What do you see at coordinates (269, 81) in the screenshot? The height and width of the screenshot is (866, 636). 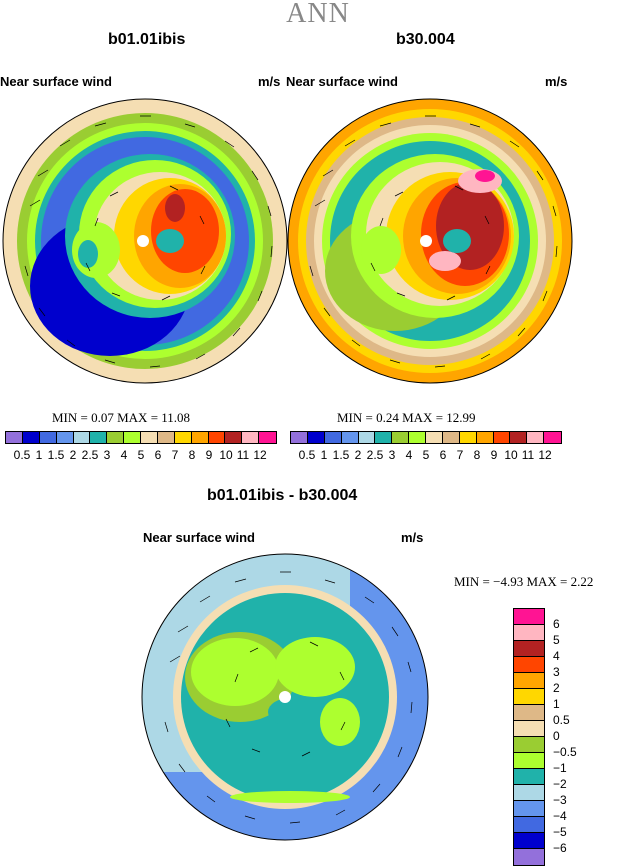 I see `left-units-label: m/s` at bounding box center [269, 81].